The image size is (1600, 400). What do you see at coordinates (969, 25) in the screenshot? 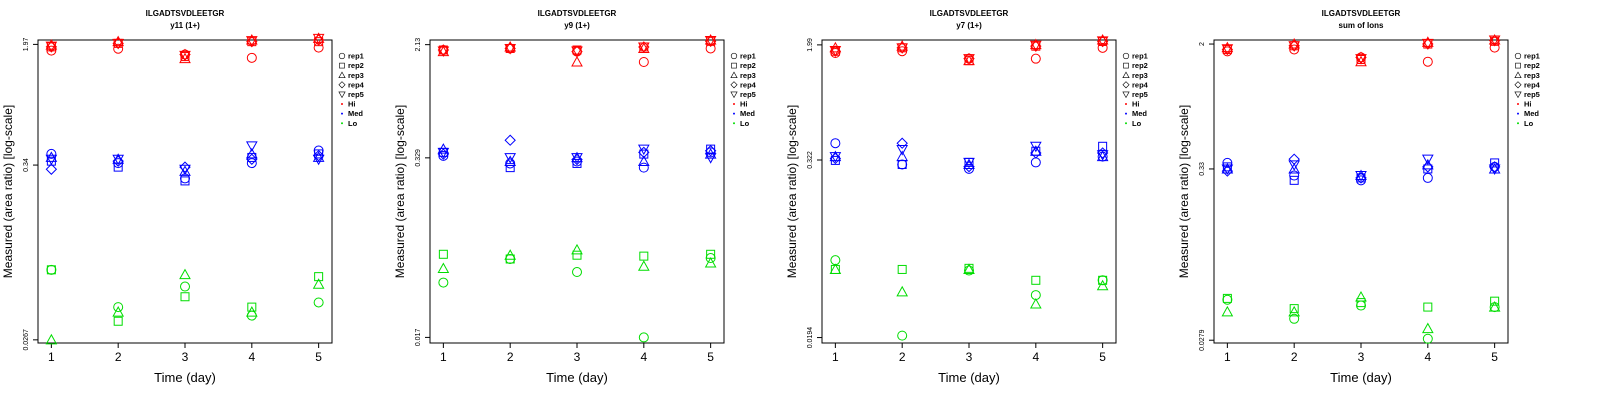
I see `chart-subtitle: y7 (1+)` at bounding box center [969, 25].